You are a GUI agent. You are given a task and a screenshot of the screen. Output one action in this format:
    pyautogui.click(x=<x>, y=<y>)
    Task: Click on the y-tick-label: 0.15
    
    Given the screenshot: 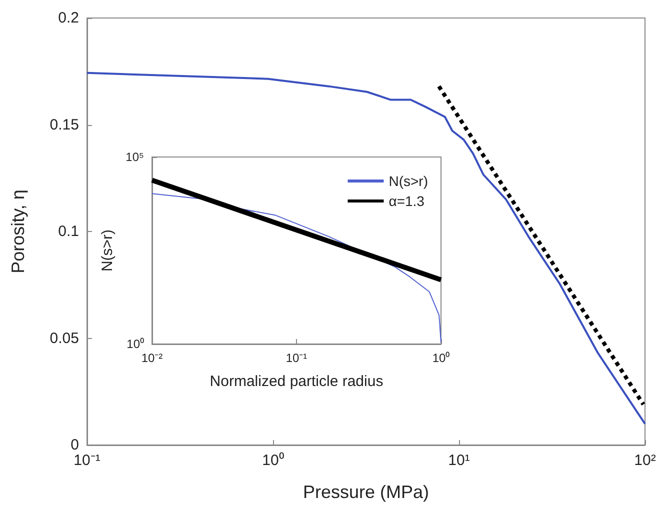 What is the action you would take?
    pyautogui.click(x=64, y=125)
    